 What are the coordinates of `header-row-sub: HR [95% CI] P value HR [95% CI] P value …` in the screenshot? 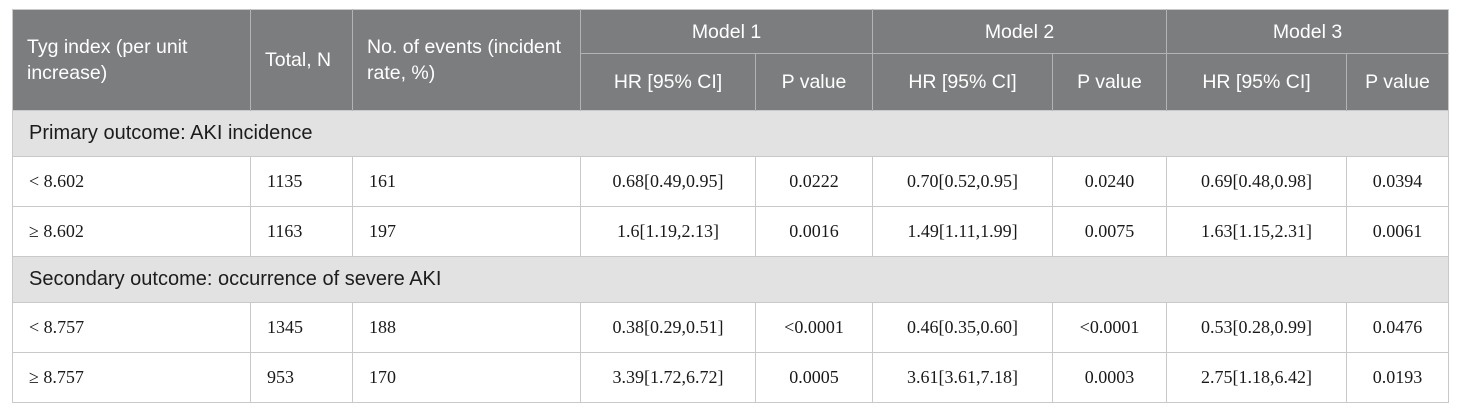 It's located at (731, 82).